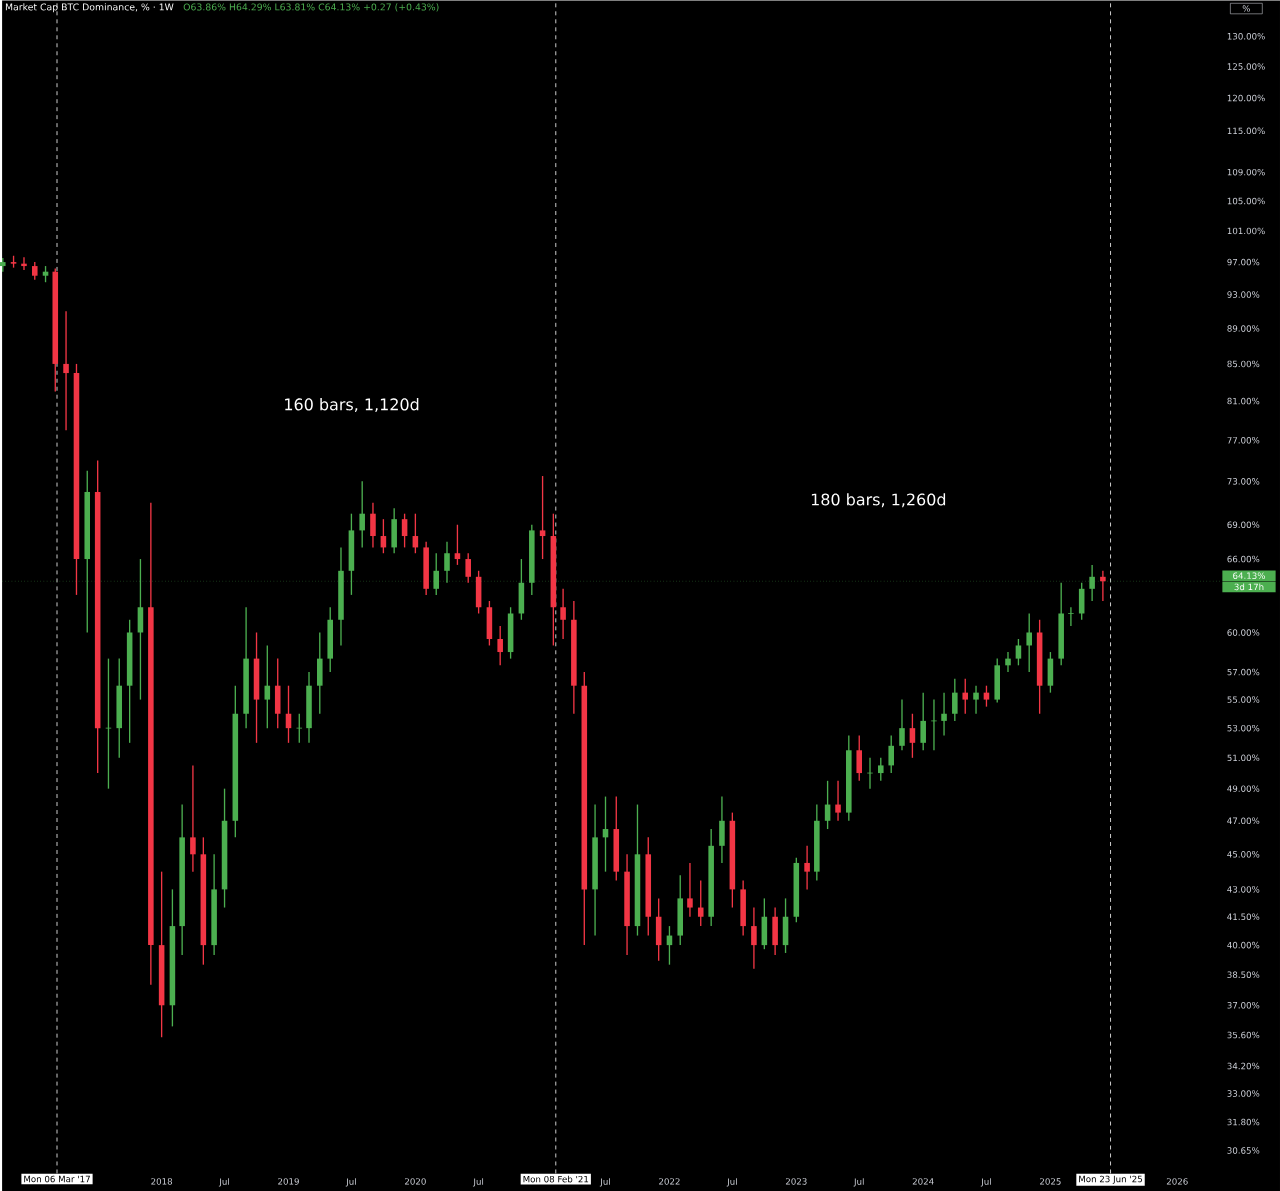 The image size is (1280, 1191). What do you see at coordinates (669, 1181) in the screenshot?
I see `x-tick-label: 2022` at bounding box center [669, 1181].